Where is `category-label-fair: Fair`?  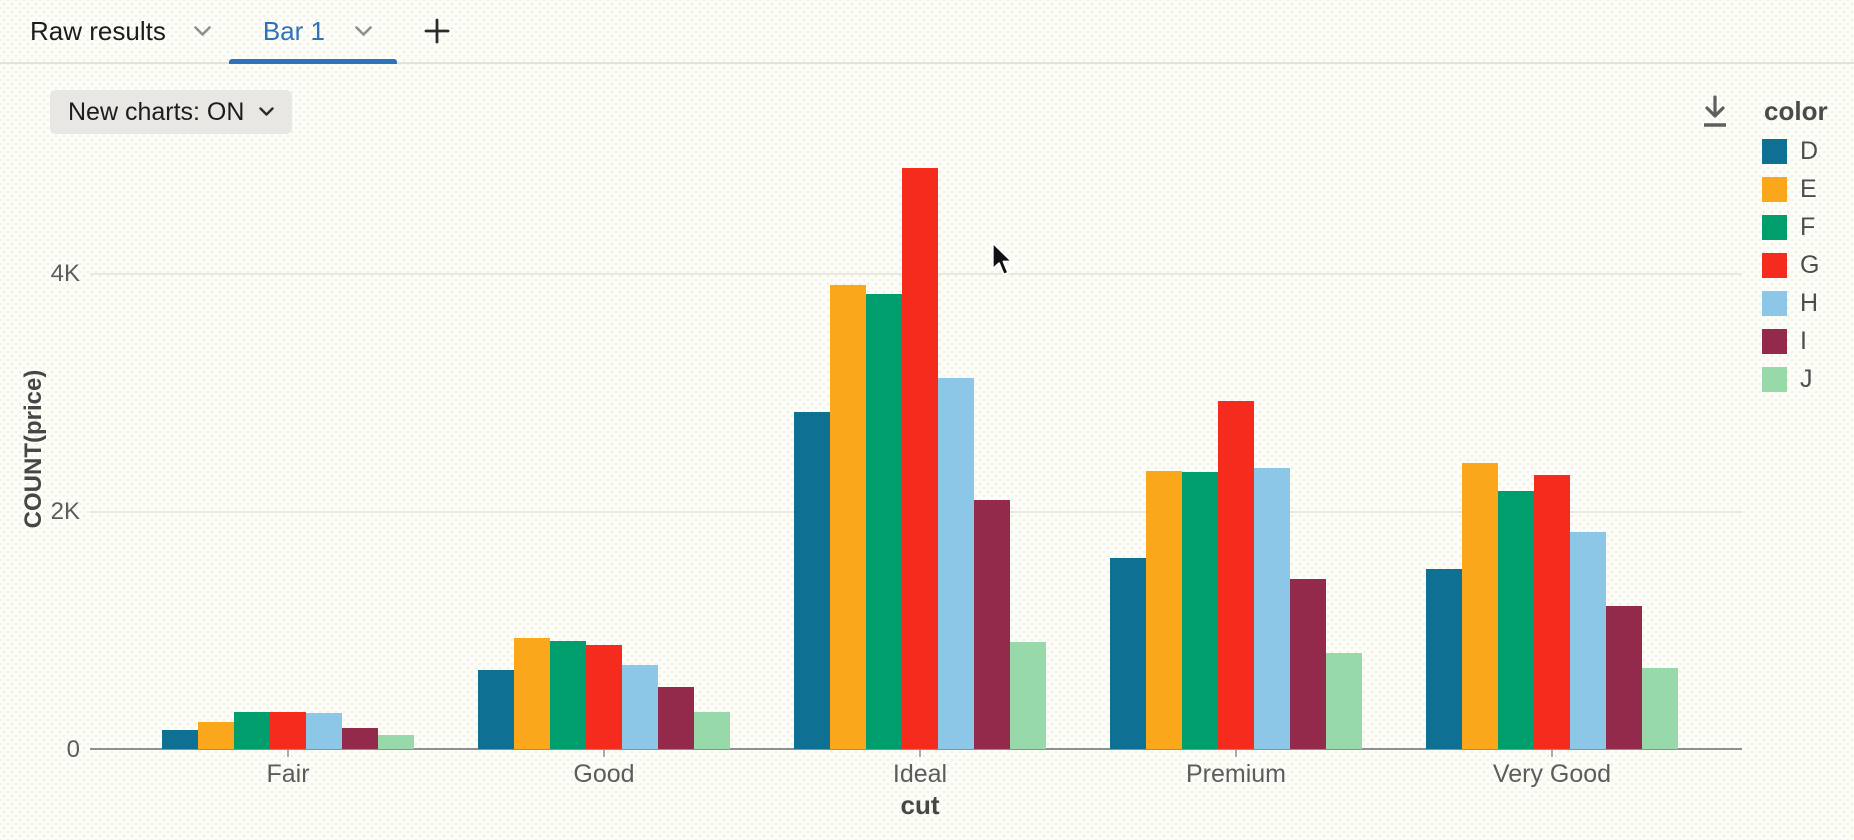 category-label-fair: Fair is located at coordinates (288, 774).